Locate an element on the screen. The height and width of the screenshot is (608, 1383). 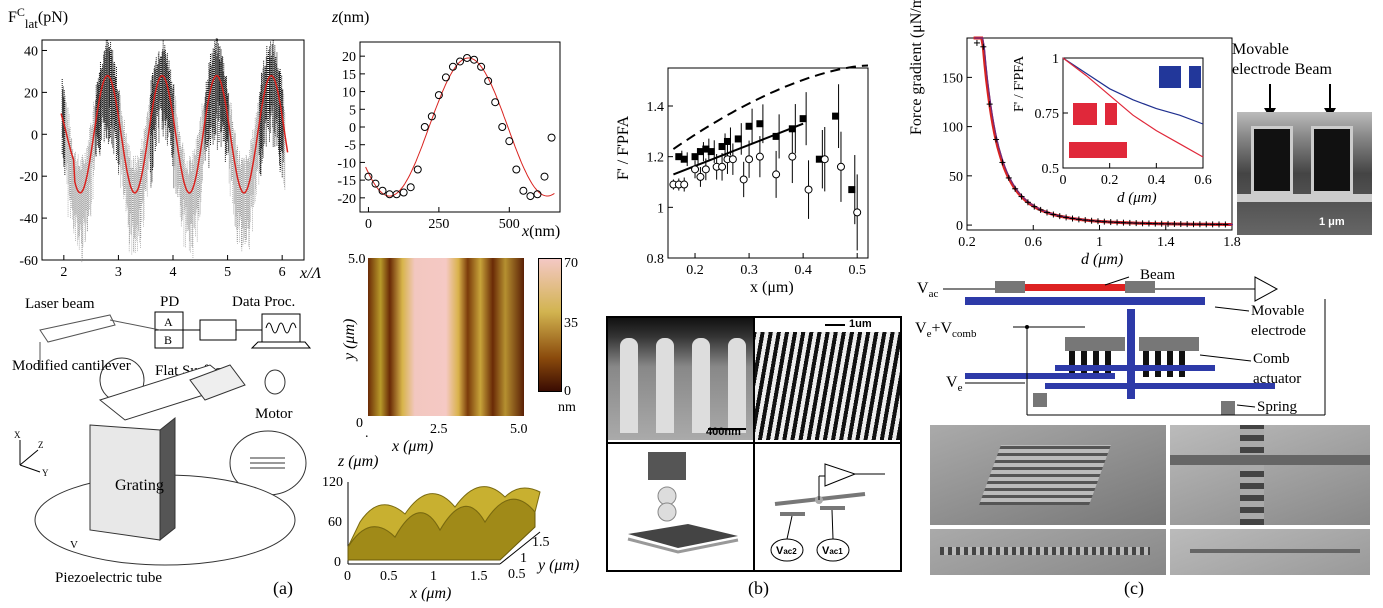
svg-text: Ve is located at coordinates (954, 384).